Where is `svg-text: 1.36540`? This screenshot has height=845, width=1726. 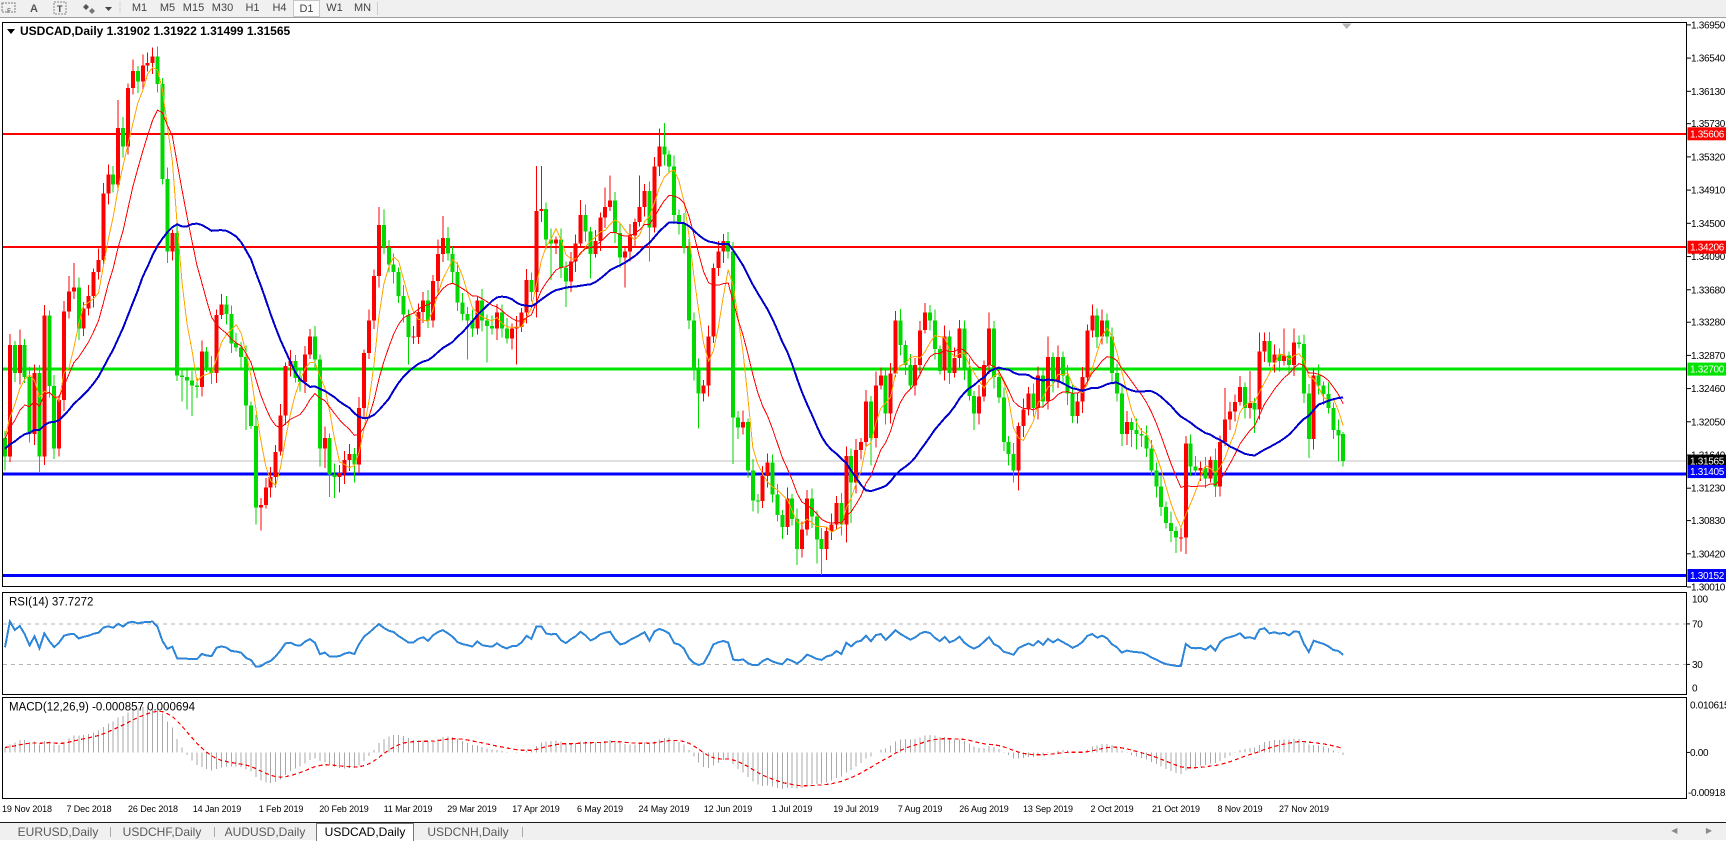
svg-text: 1.36540 is located at coordinates (1708, 59).